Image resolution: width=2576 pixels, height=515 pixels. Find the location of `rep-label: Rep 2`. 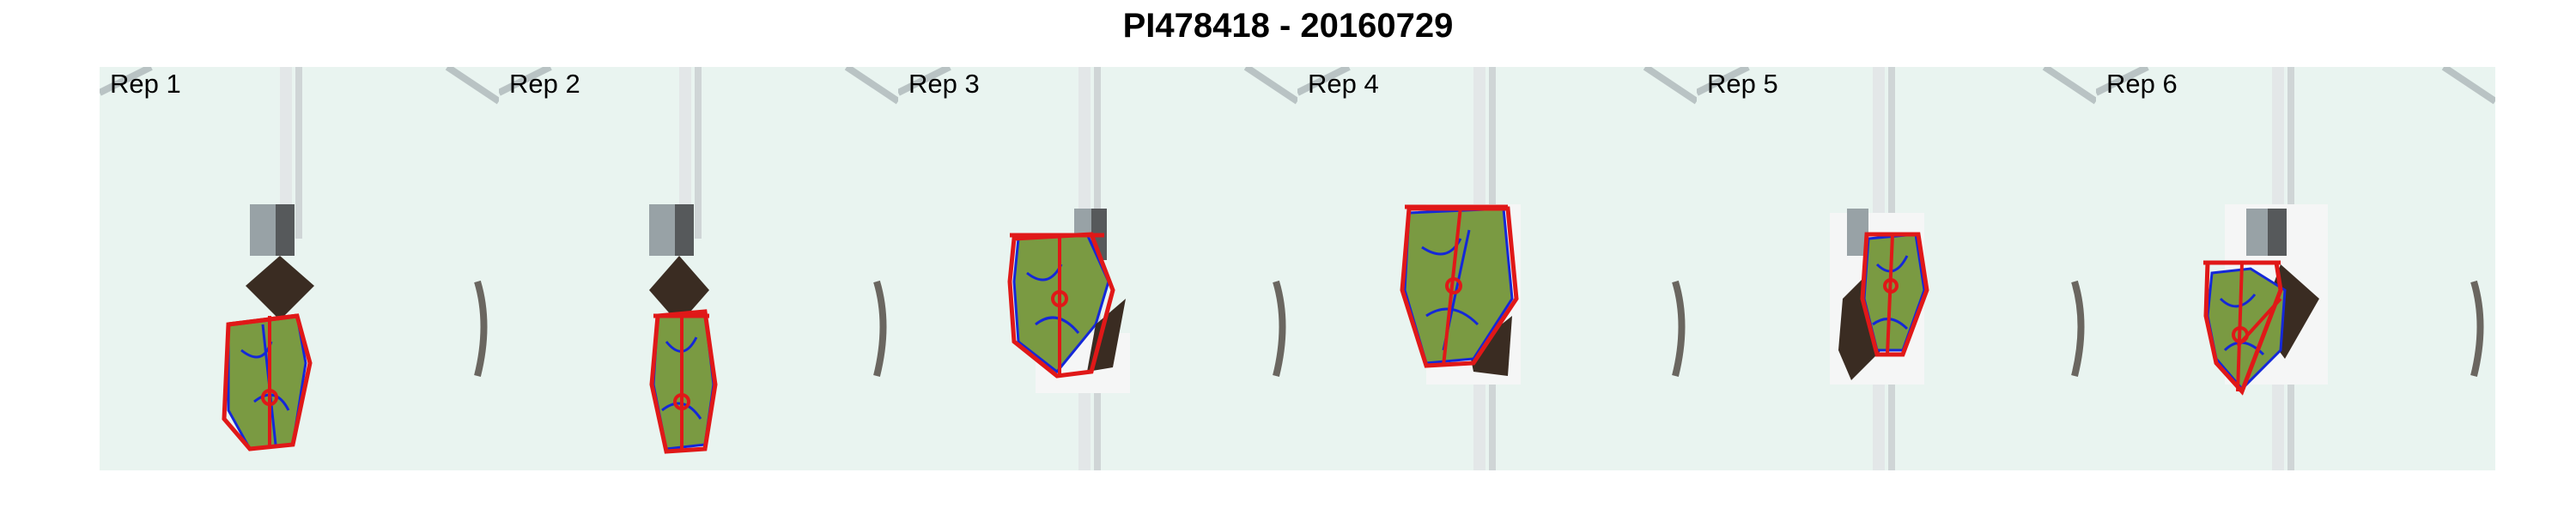

rep-label: Rep 2 is located at coordinates (544, 84).